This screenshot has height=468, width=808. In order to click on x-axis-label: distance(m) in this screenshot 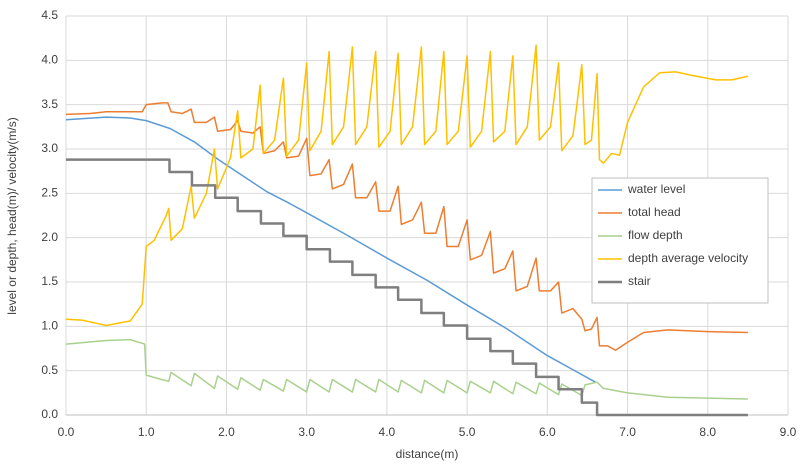, I will do `click(427, 454)`.